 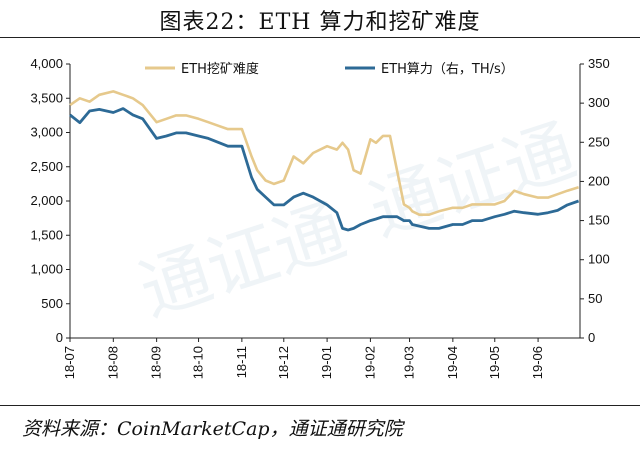 What do you see at coordinates (220, 69) in the screenshot?
I see `legend-label: ETH挖矿难度` at bounding box center [220, 69].